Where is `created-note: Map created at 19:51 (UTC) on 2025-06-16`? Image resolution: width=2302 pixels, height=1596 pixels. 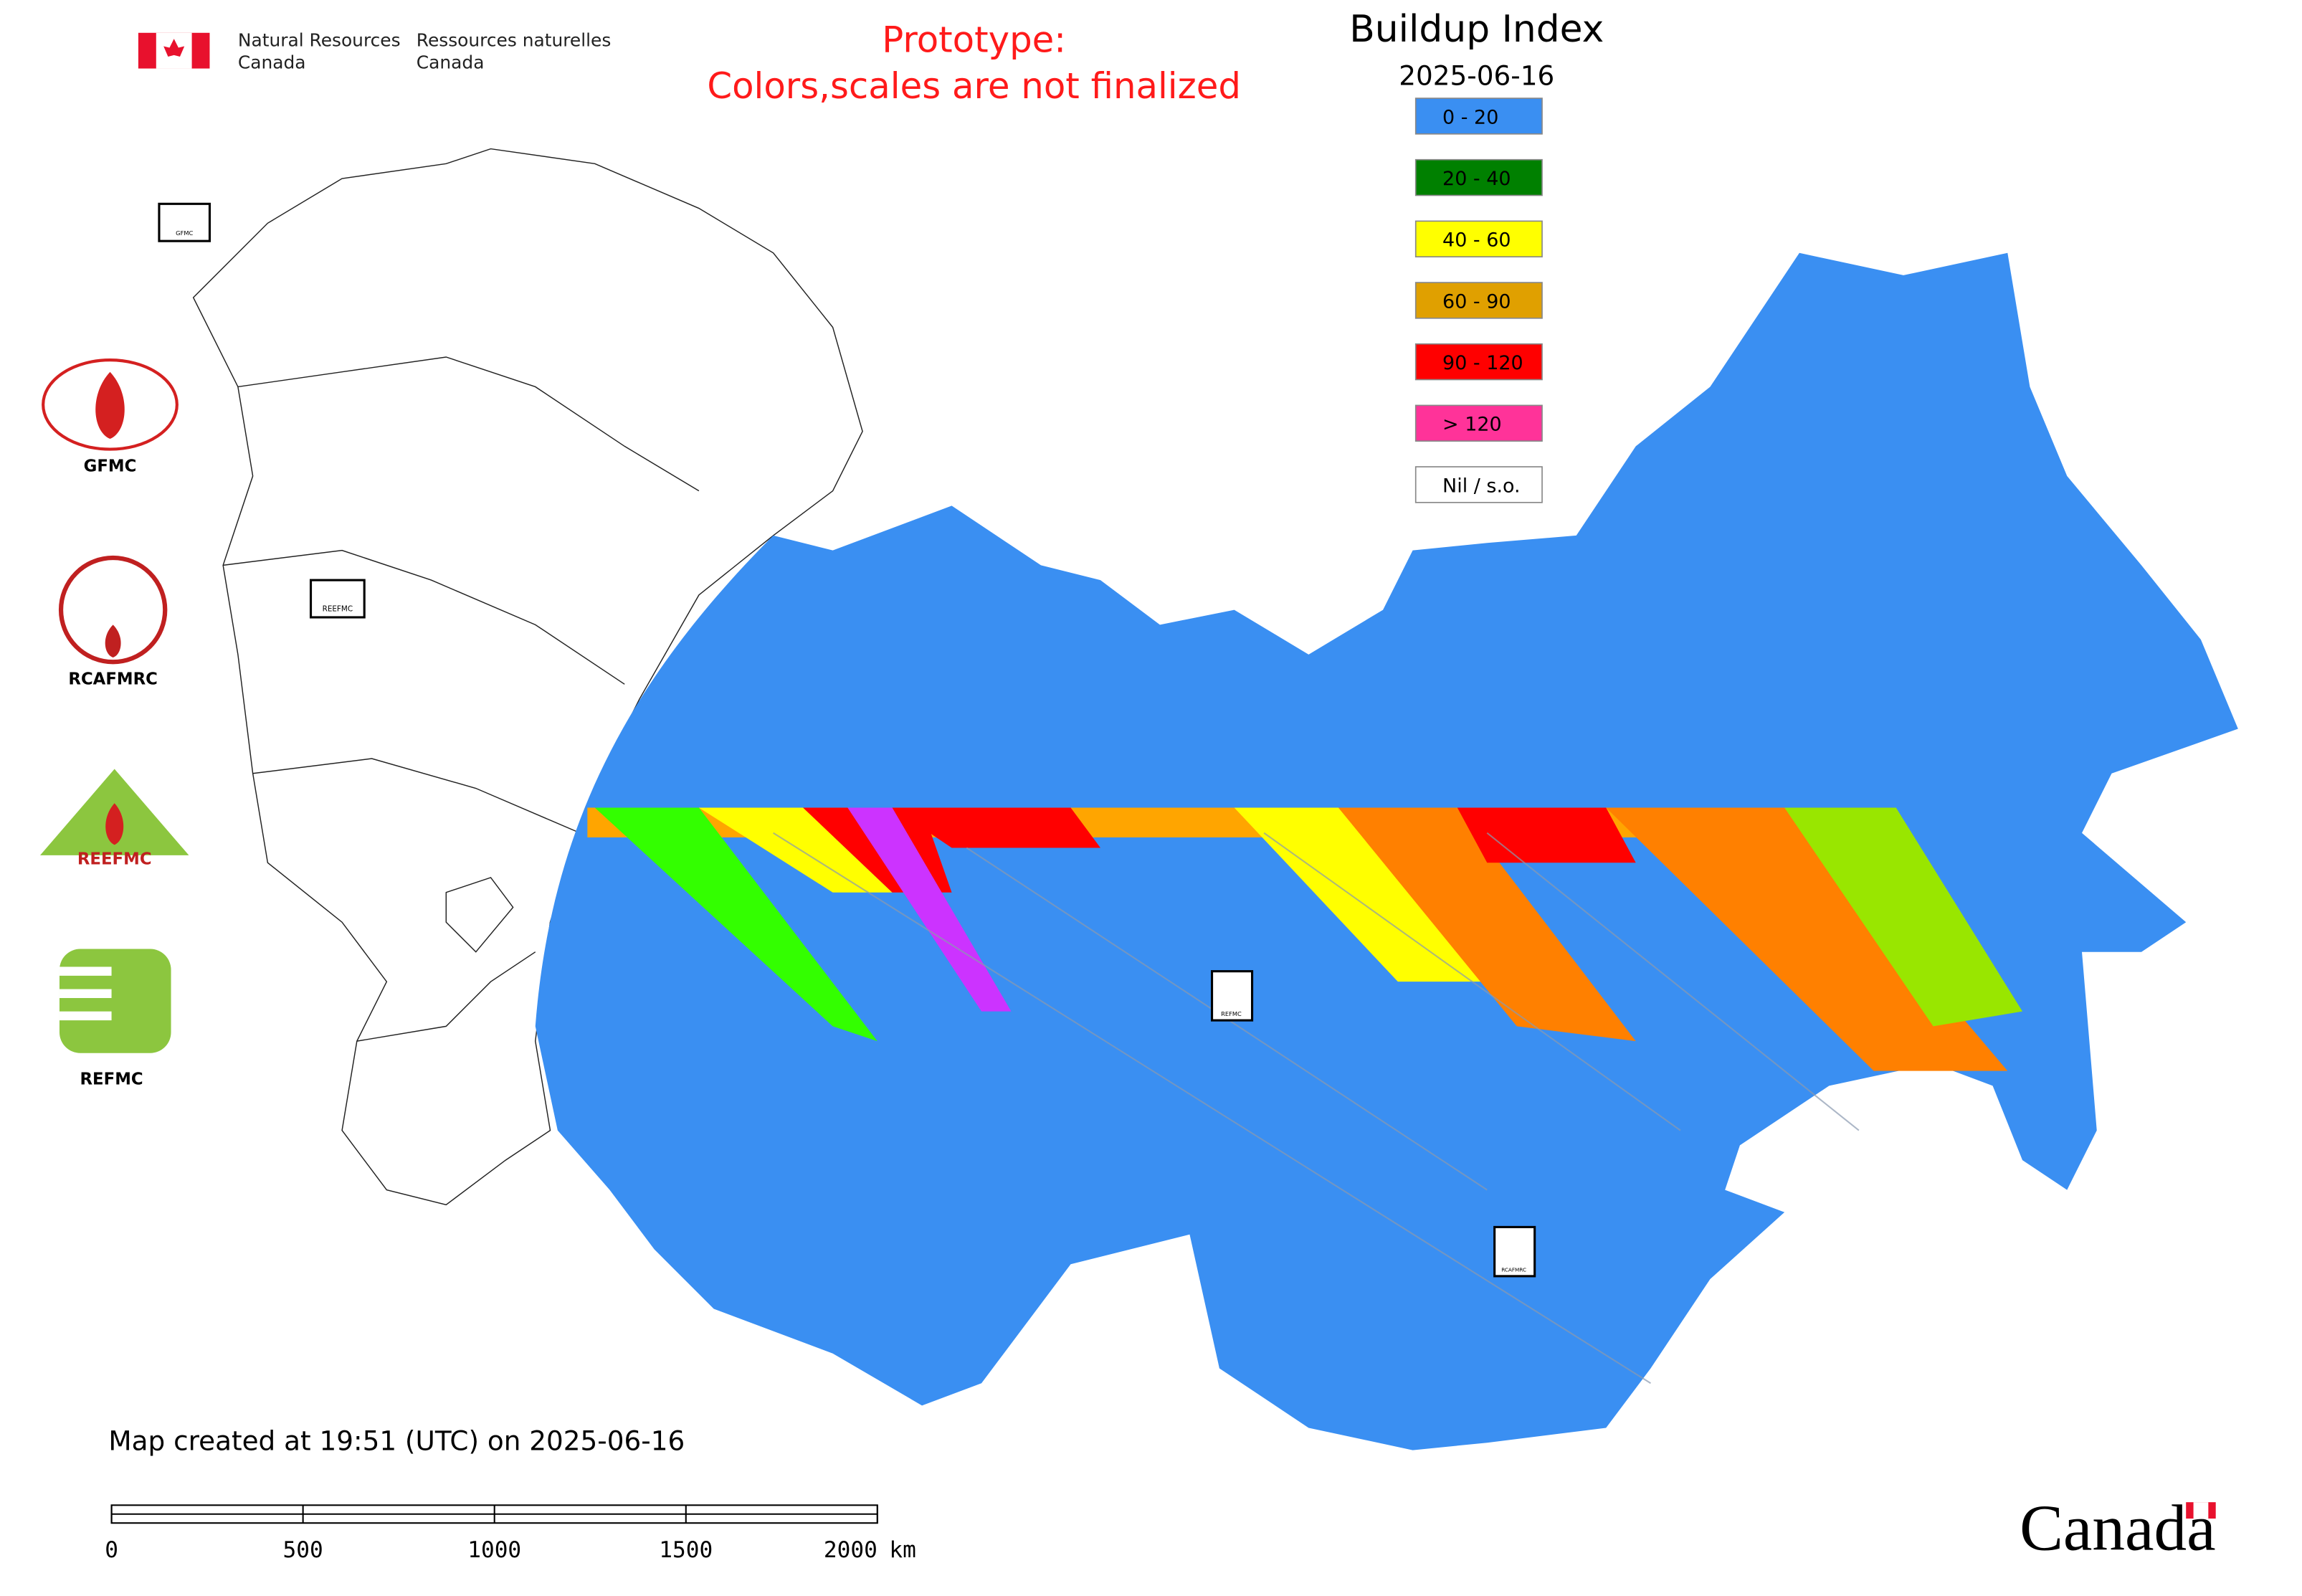 created-note: Map created at 19:51 (UTC) on 2025-06-16 is located at coordinates (397, 1441).